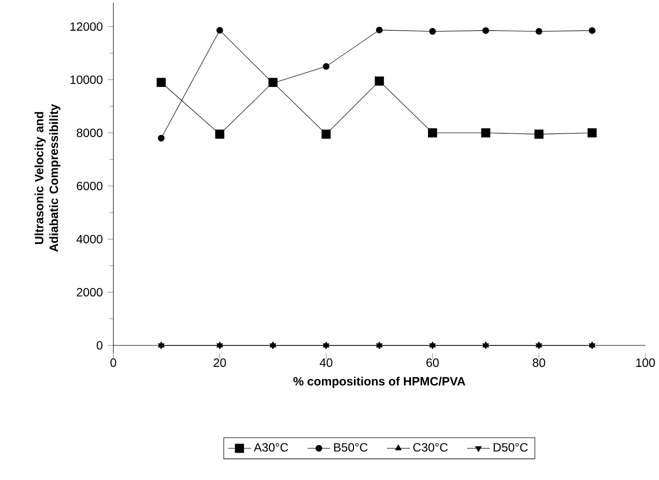 The width and height of the screenshot is (659, 480). What do you see at coordinates (326, 362) in the screenshot?
I see `x-tick-label: 40` at bounding box center [326, 362].